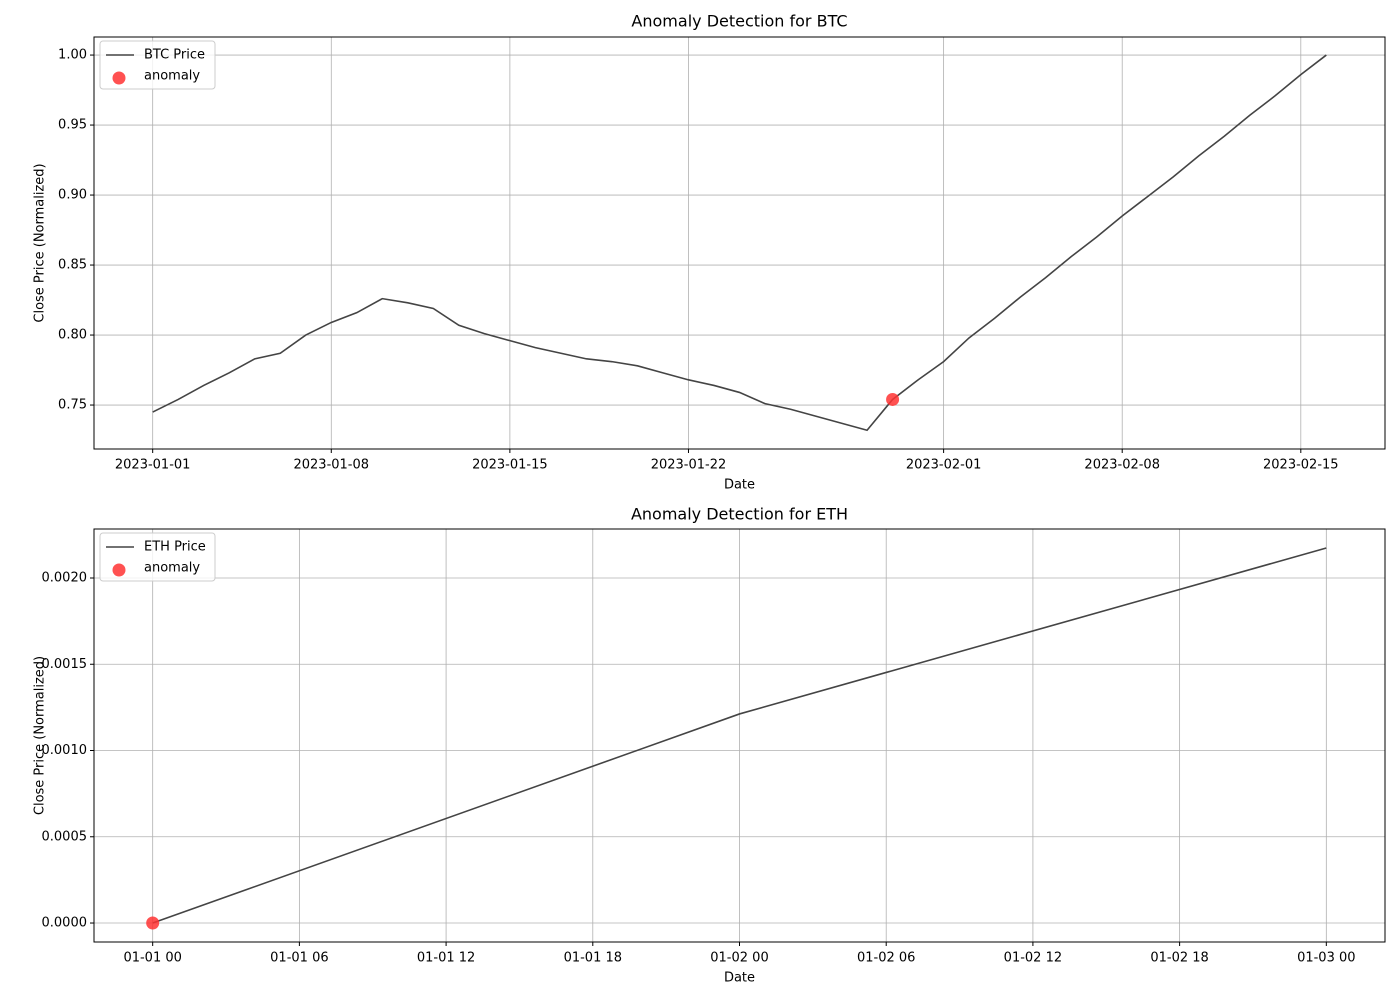 The image size is (1400, 1000). Describe the element at coordinates (739, 21) in the screenshot. I see `chart-title: Anomaly Detection for BTC` at that location.